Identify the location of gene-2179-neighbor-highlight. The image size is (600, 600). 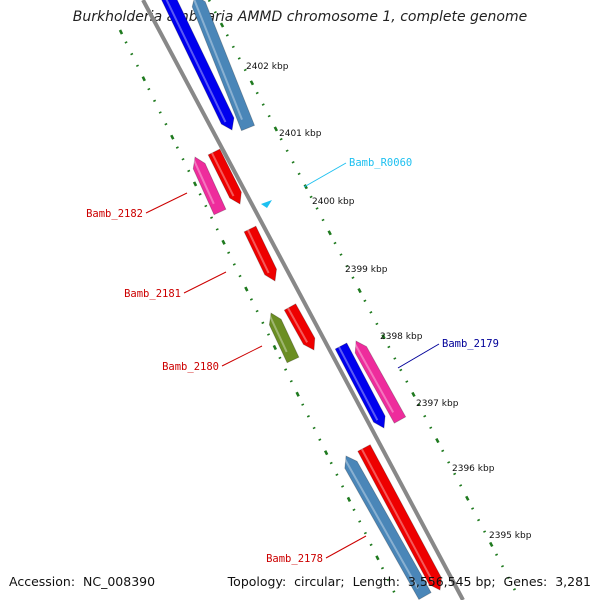
(358, 383).